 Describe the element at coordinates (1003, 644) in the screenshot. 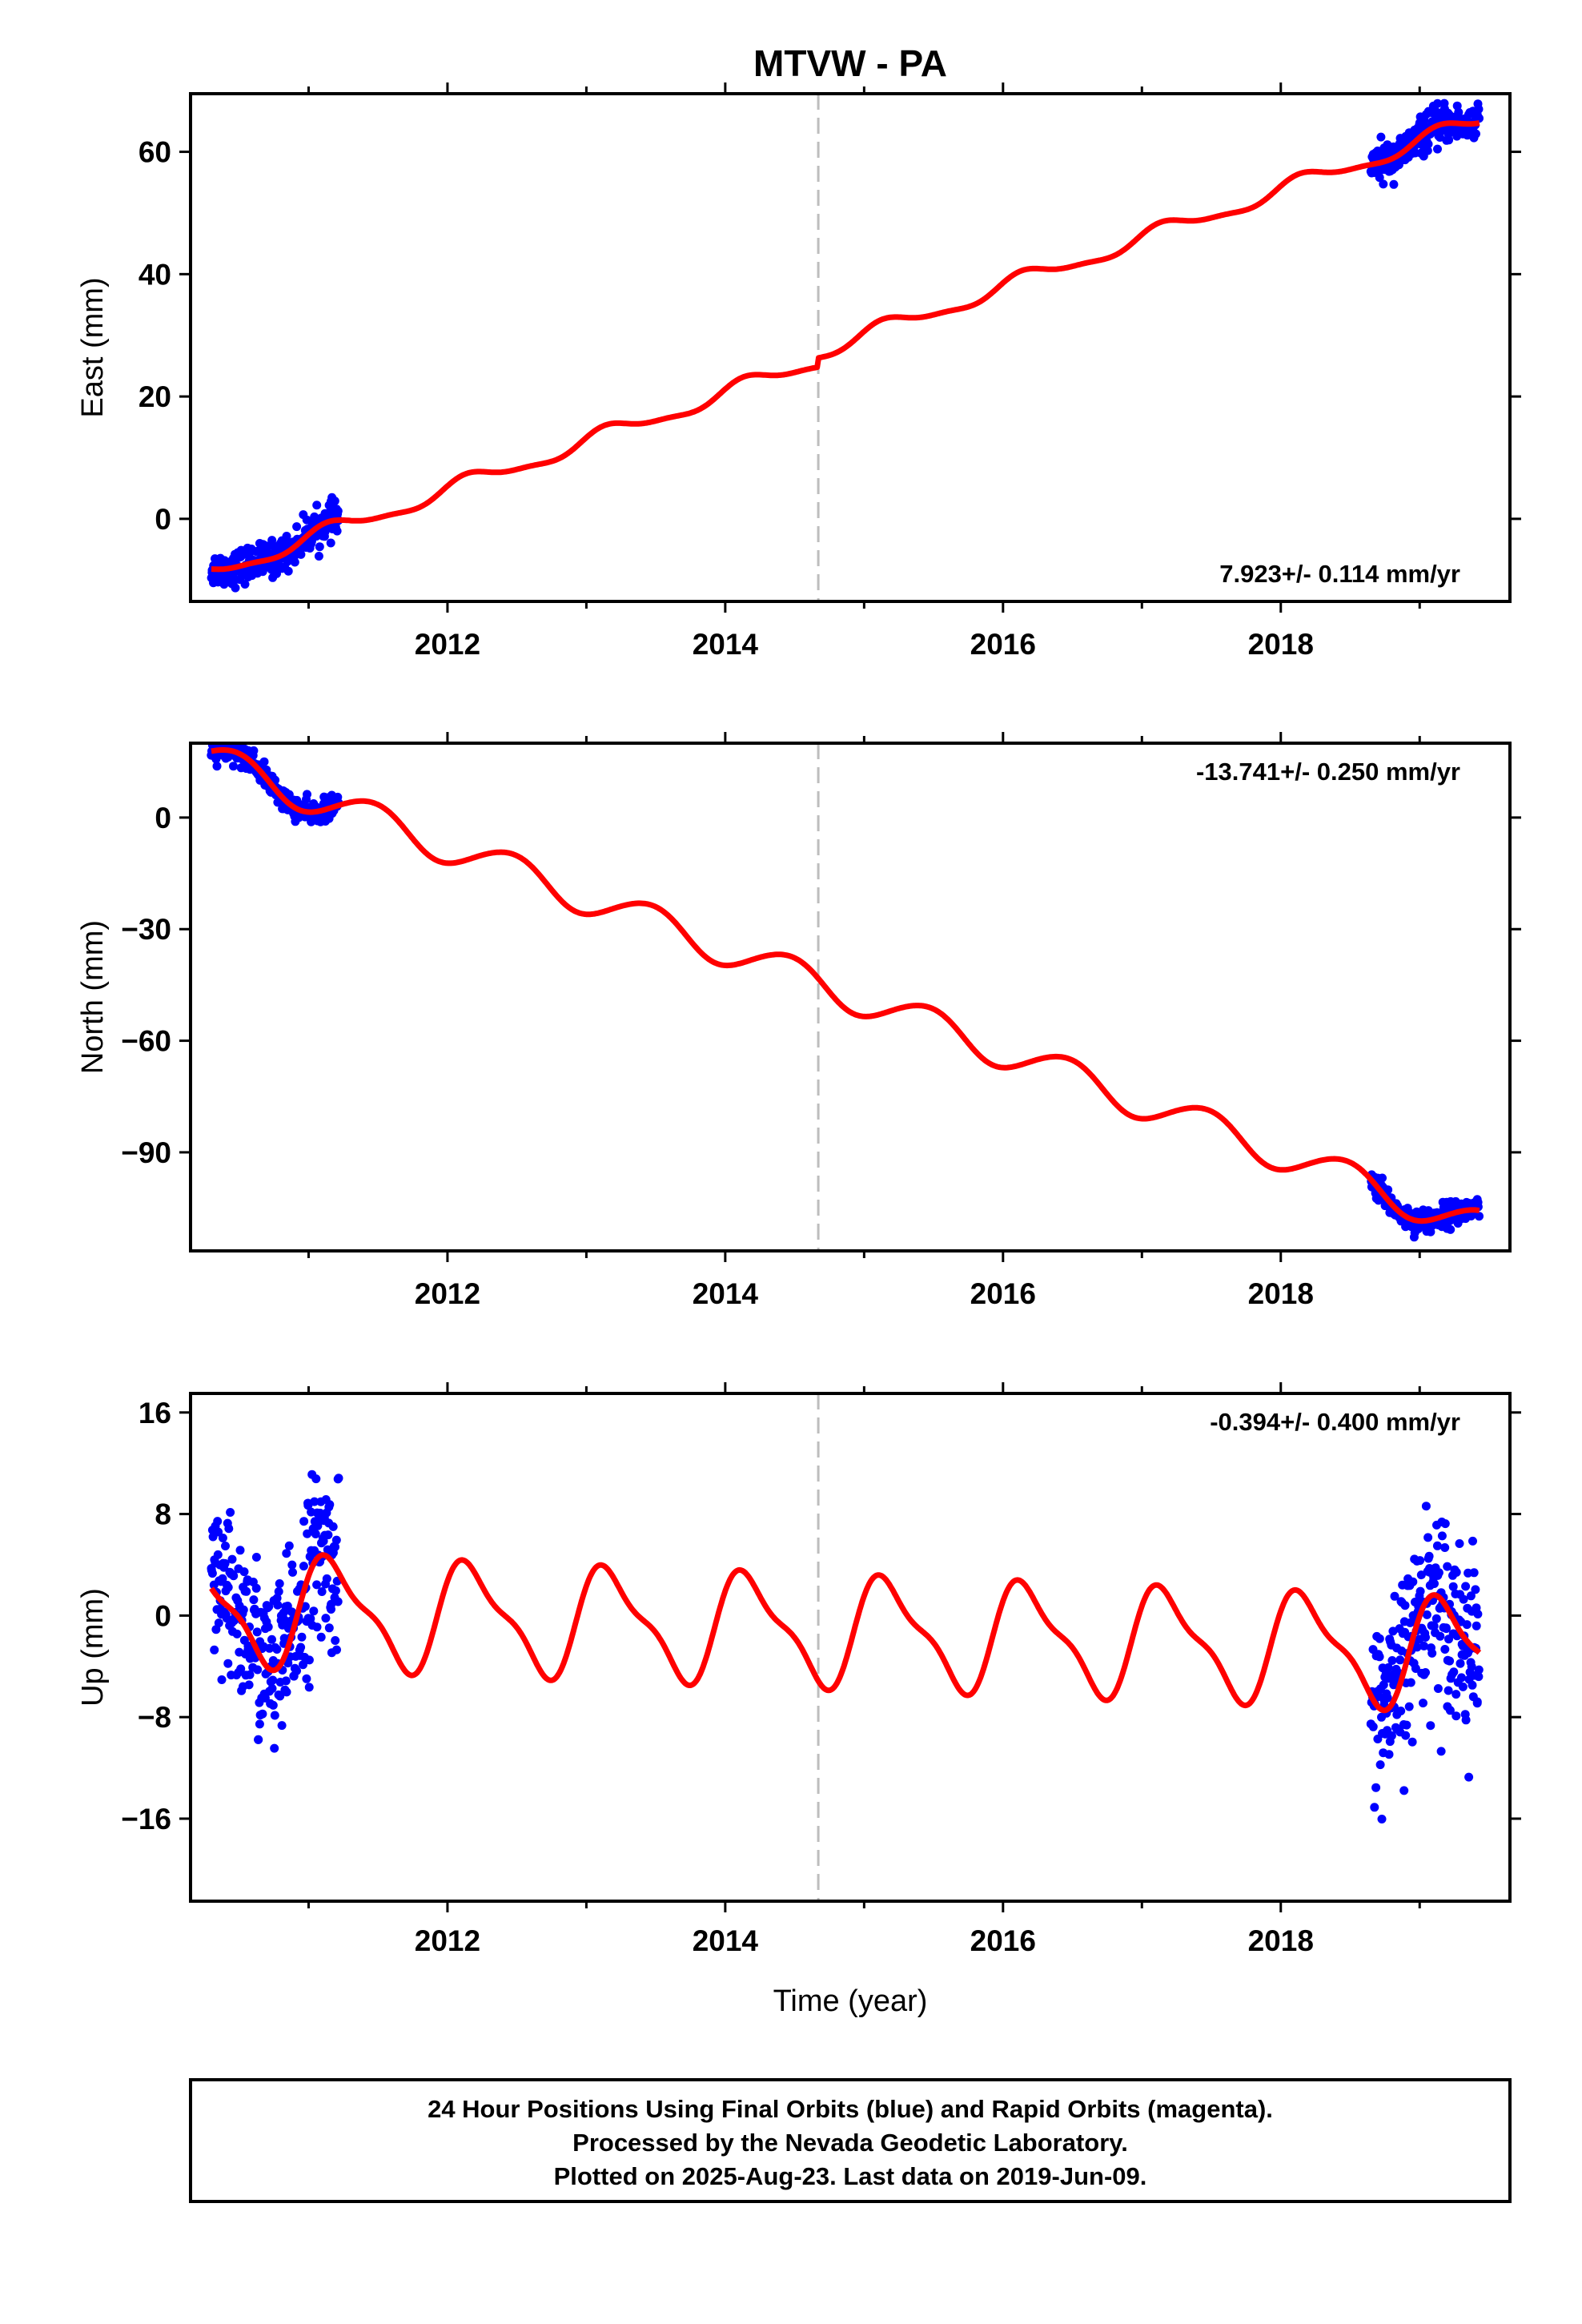

I see `east-x-tick-label: 2016` at that location.